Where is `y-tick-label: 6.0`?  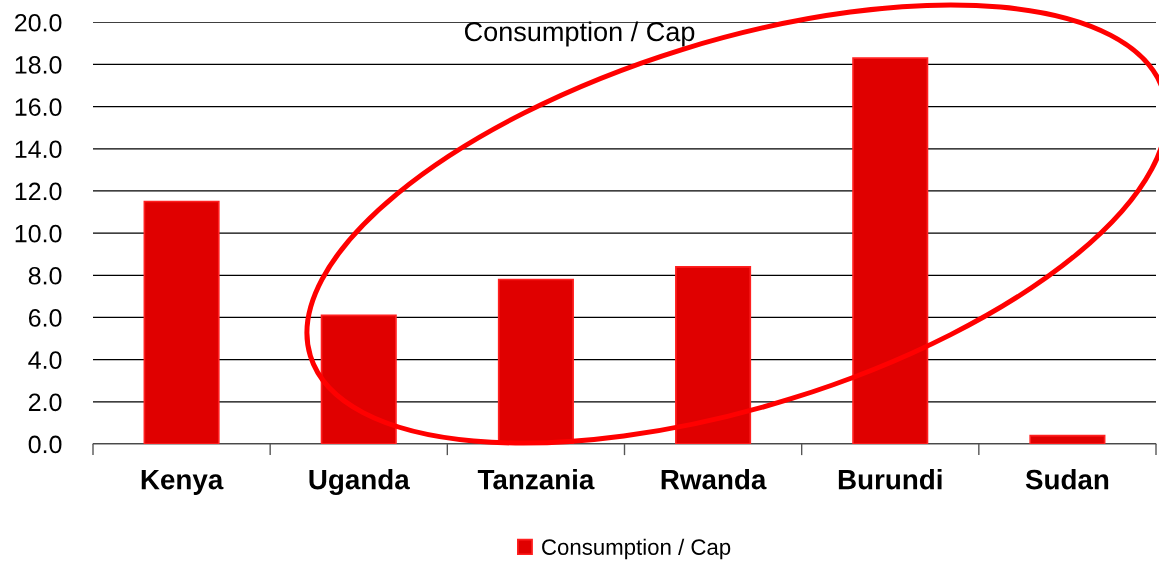 y-tick-label: 6.0 is located at coordinates (45, 318).